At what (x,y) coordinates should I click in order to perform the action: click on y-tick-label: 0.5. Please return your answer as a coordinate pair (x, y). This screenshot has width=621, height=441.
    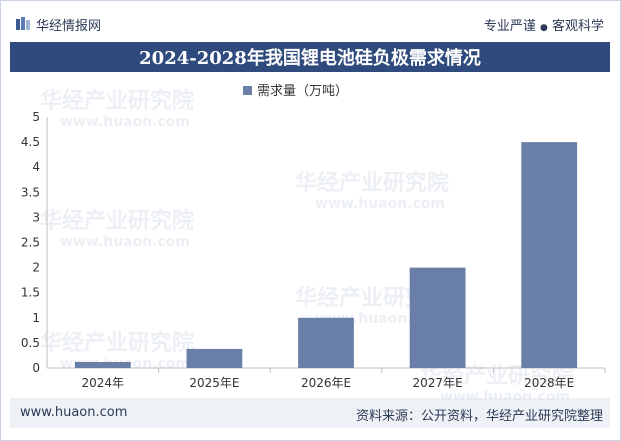
    Looking at the image, I should click on (30, 343).